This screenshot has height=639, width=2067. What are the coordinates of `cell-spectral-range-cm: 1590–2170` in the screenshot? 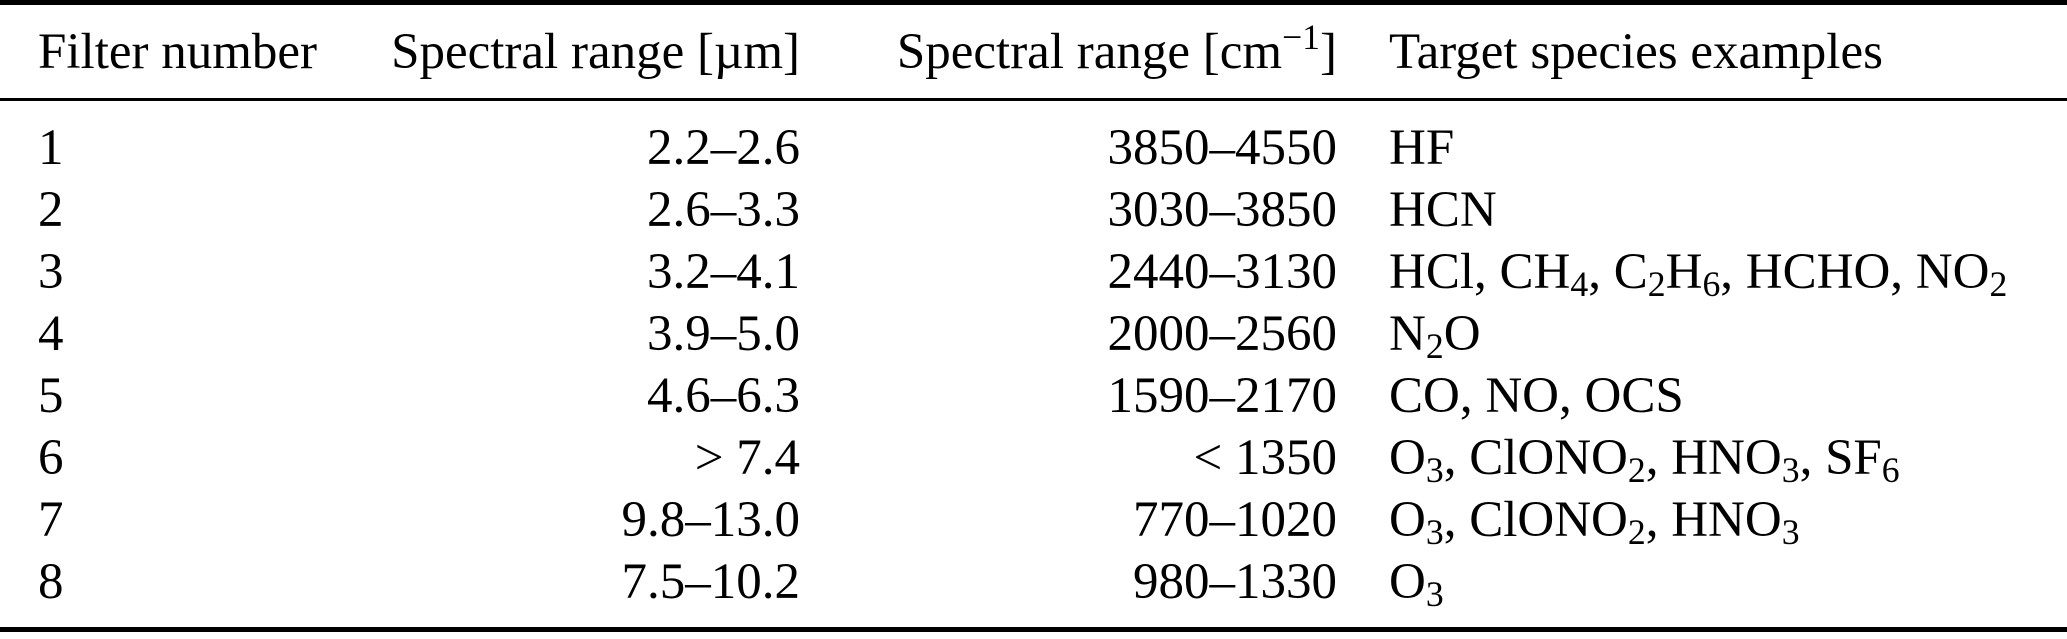 It's located at (1222, 396).